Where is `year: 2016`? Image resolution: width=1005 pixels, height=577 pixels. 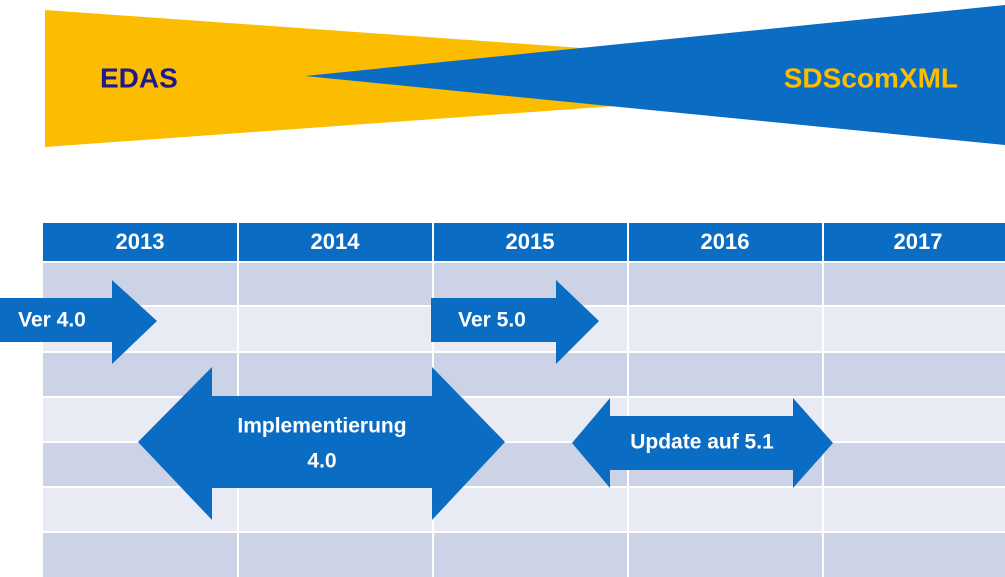 year: 2016 is located at coordinates (725, 241).